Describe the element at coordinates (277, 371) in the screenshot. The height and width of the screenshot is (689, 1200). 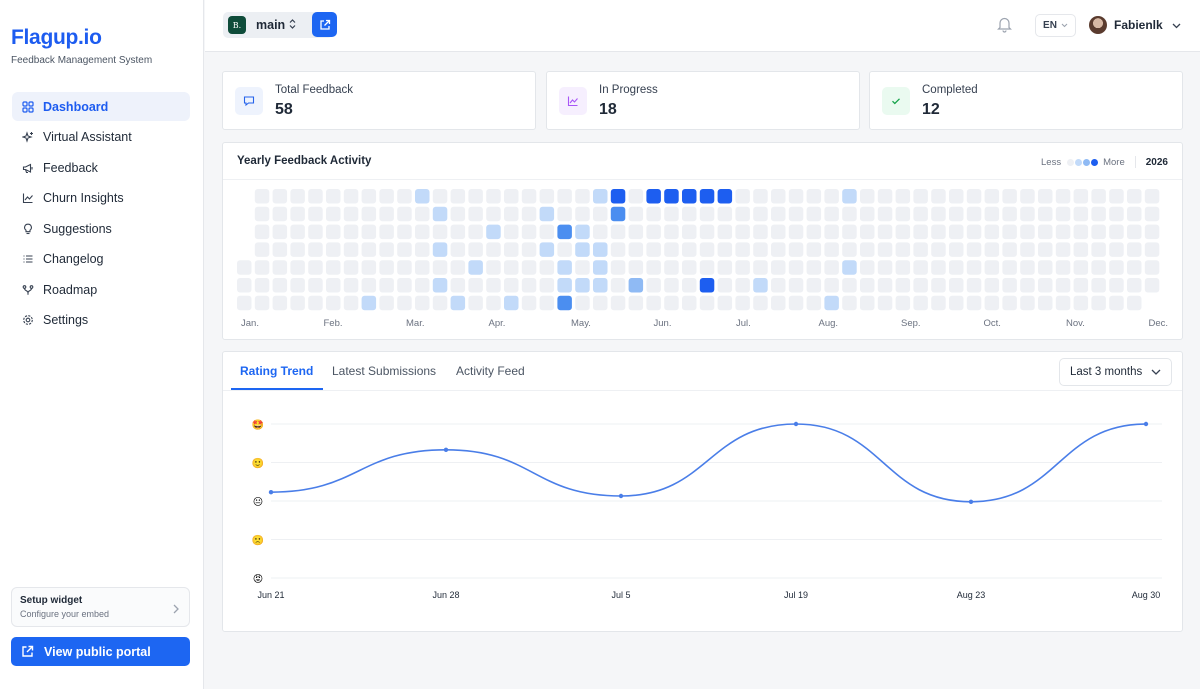
I see `tab-rating-trend: Rating Trend` at that location.